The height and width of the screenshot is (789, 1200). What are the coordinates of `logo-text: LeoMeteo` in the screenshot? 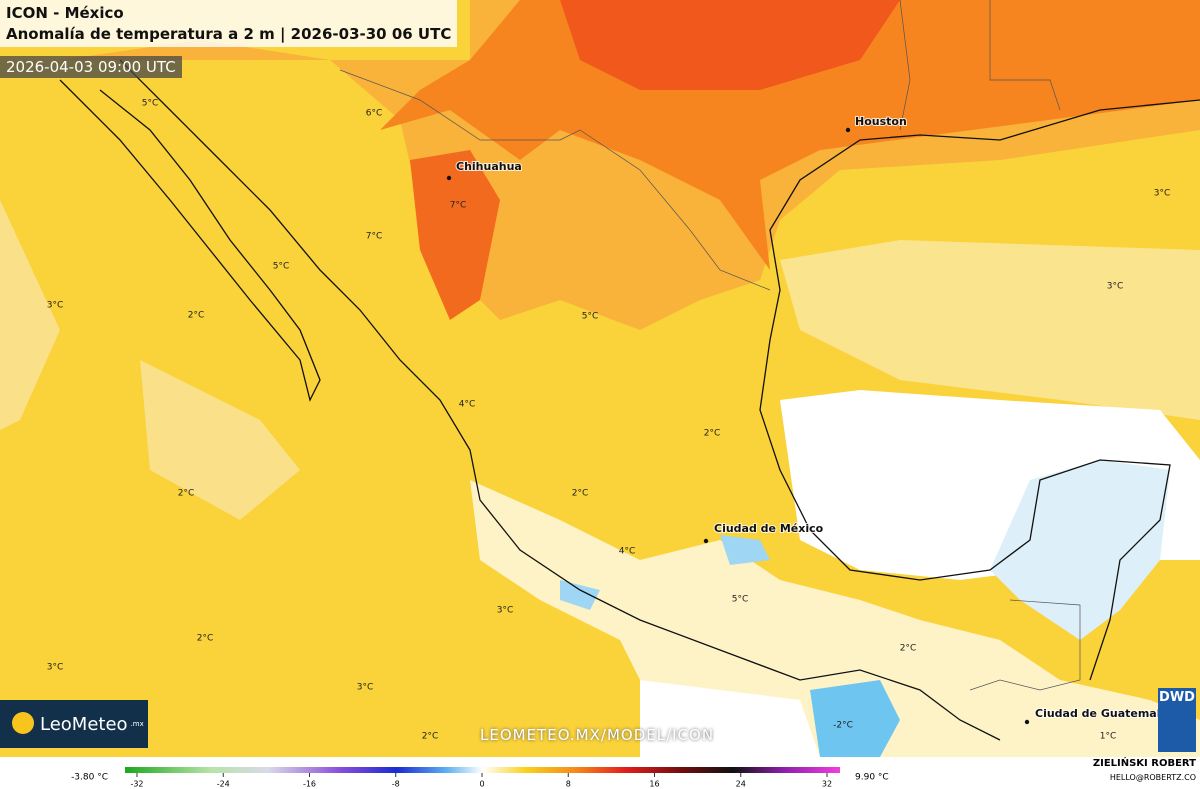 It's located at (84, 724).